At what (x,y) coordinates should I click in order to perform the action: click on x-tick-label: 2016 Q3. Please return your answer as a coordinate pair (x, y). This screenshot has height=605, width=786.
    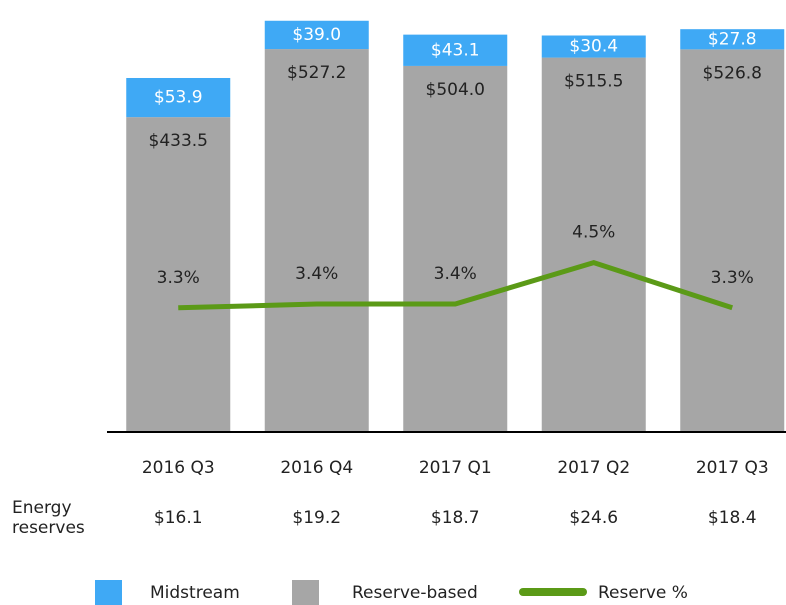
    Looking at the image, I should click on (178, 468).